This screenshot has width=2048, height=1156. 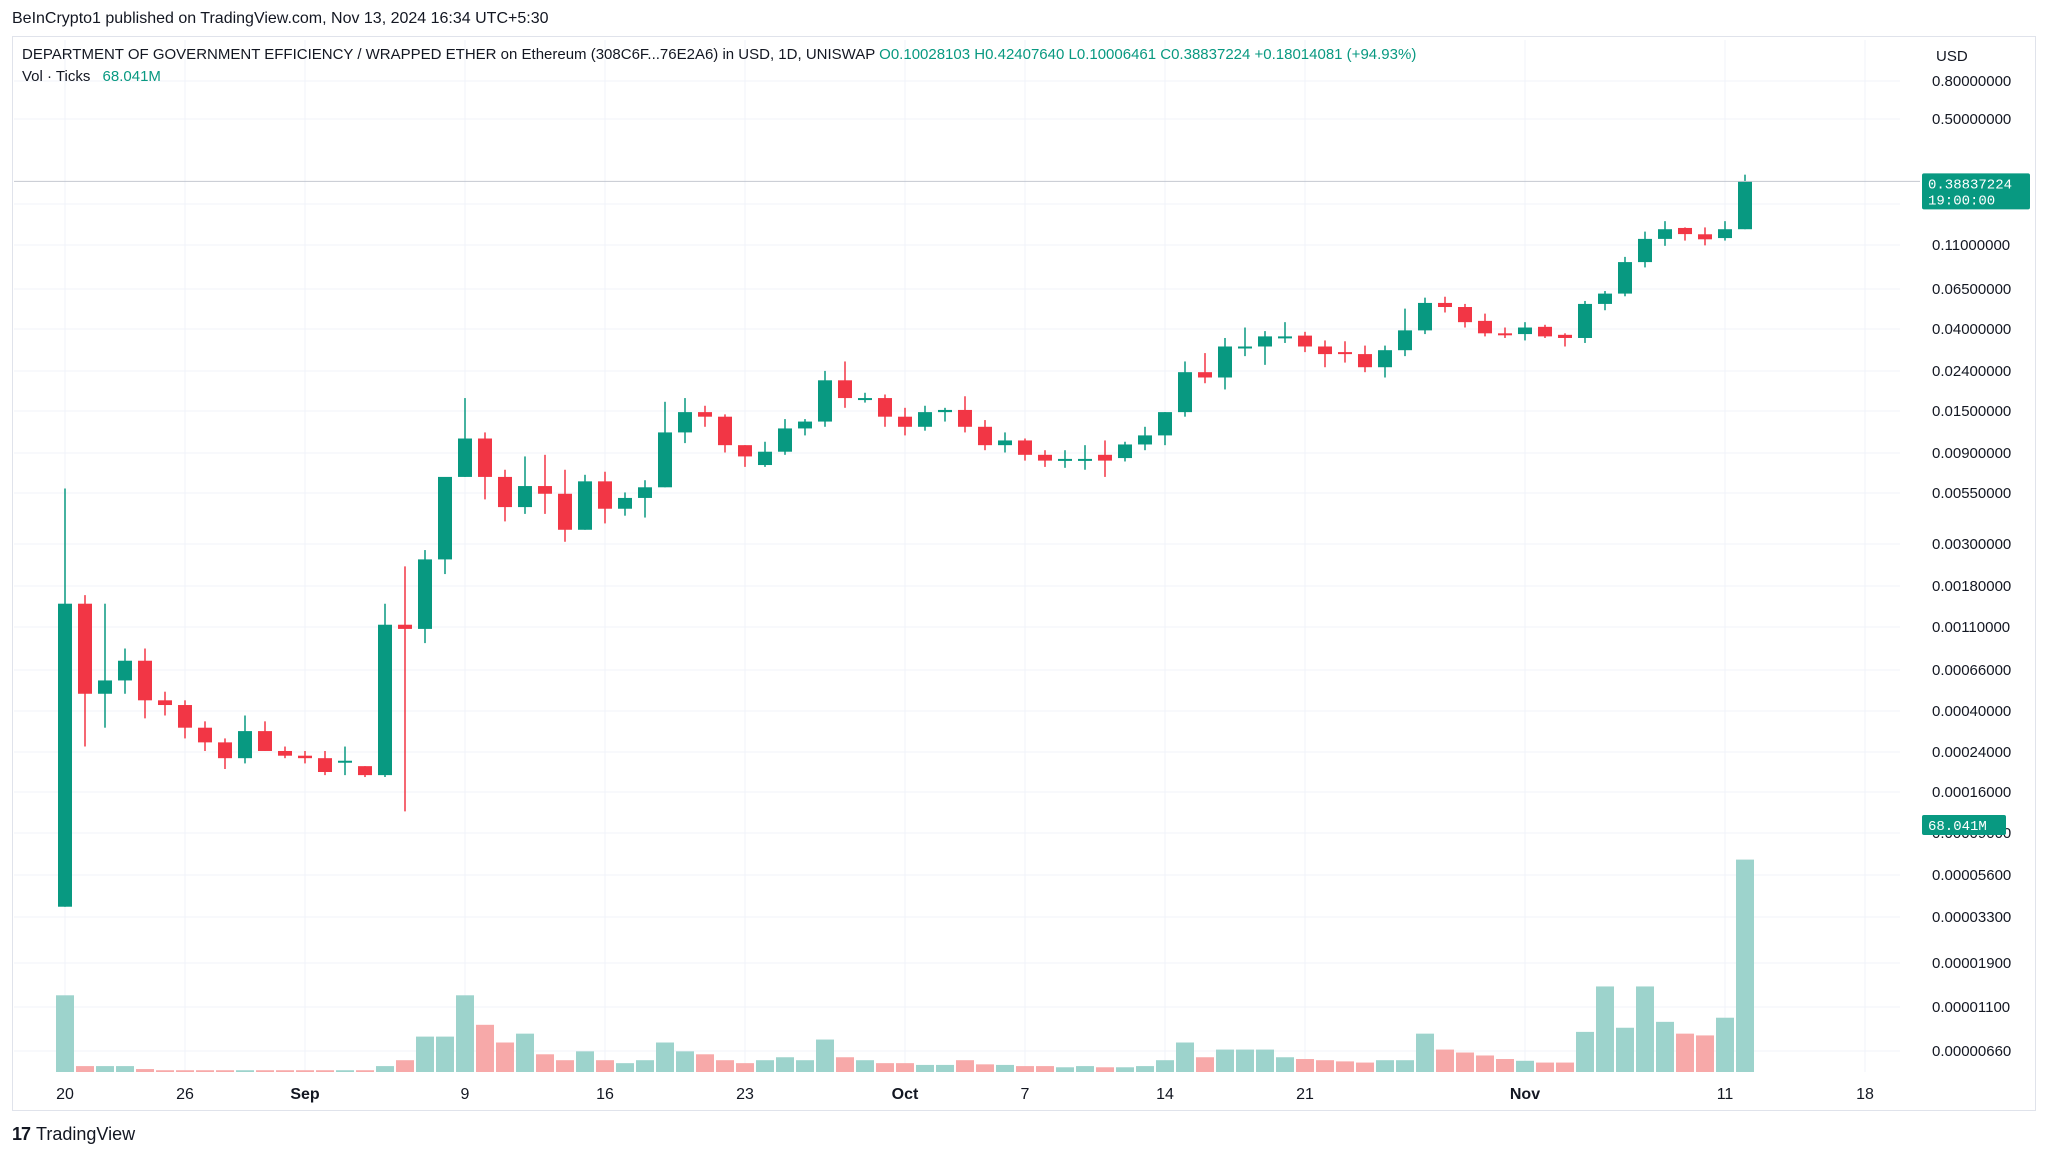 What do you see at coordinates (1025, 1094) in the screenshot?
I see `x-tick-label: 7` at bounding box center [1025, 1094].